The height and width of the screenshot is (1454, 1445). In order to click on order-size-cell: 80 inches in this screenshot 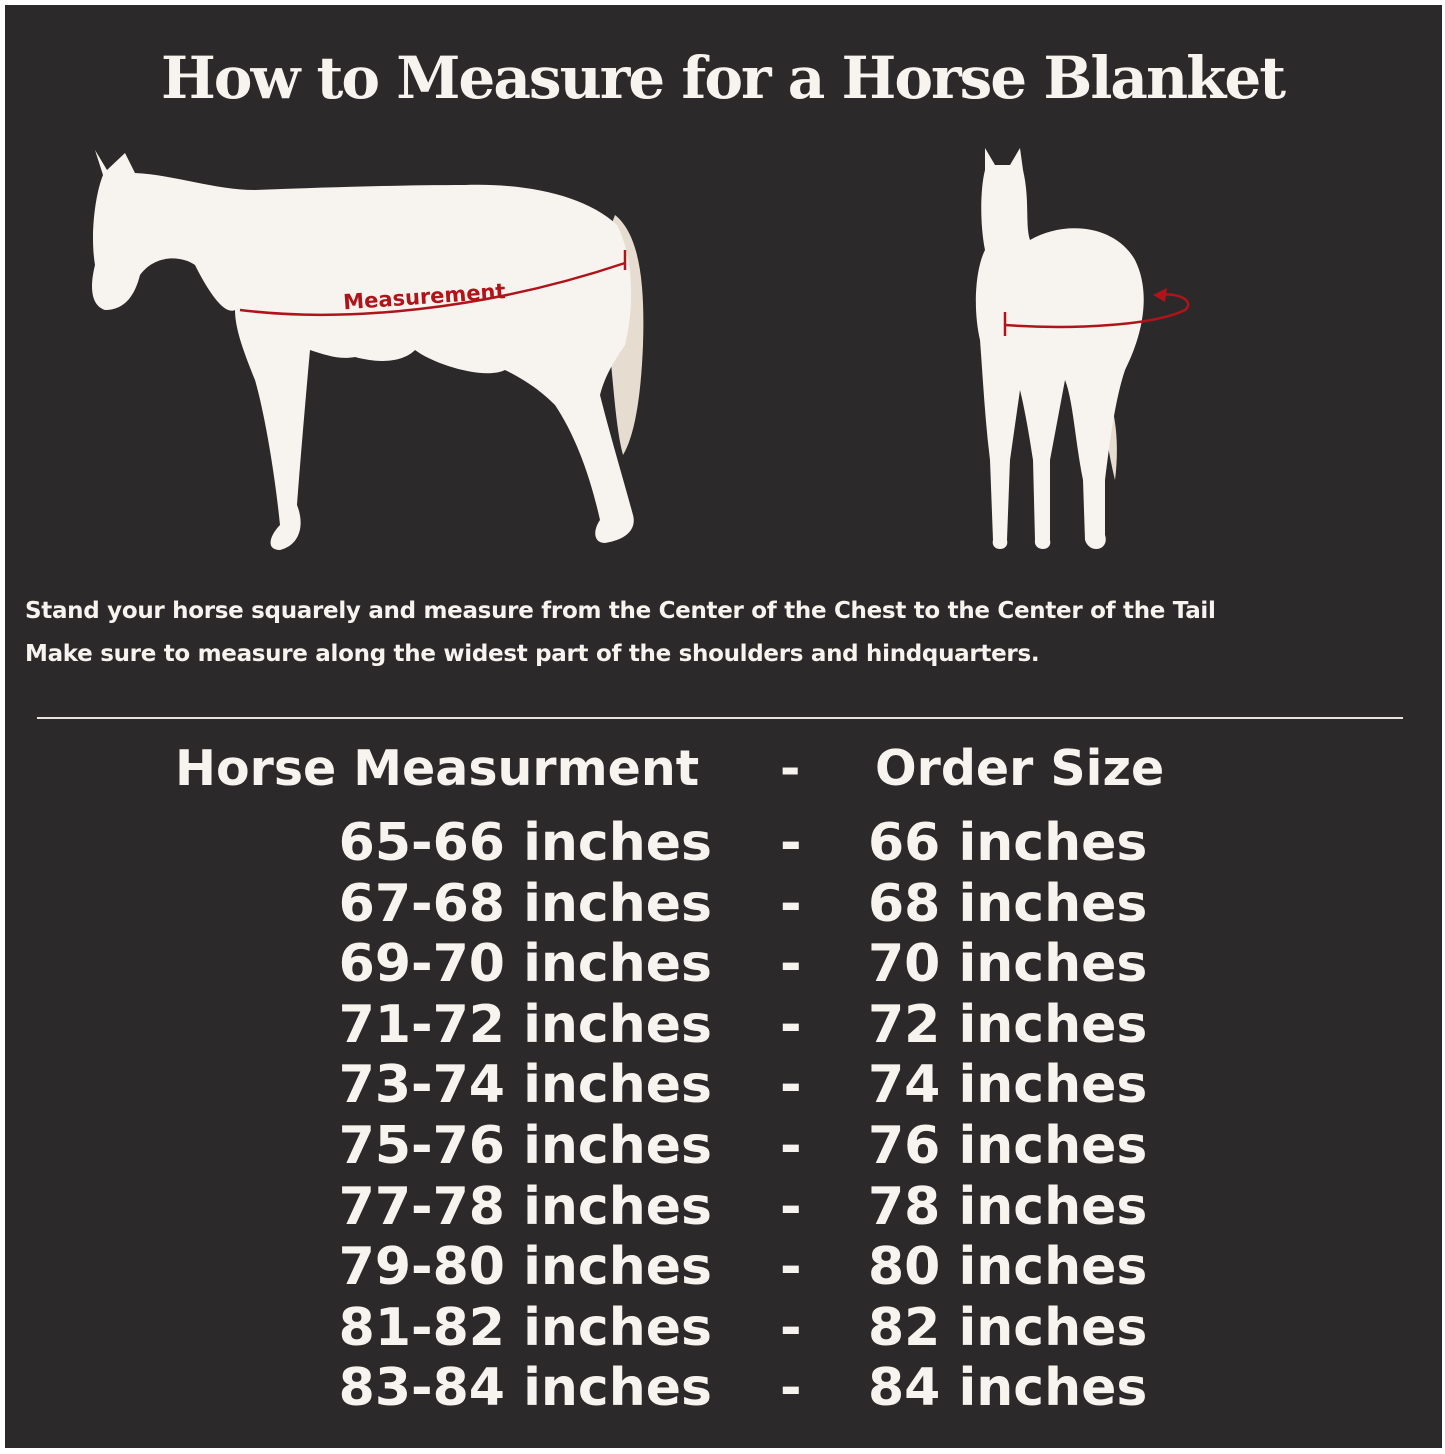, I will do `click(1008, 1267)`.